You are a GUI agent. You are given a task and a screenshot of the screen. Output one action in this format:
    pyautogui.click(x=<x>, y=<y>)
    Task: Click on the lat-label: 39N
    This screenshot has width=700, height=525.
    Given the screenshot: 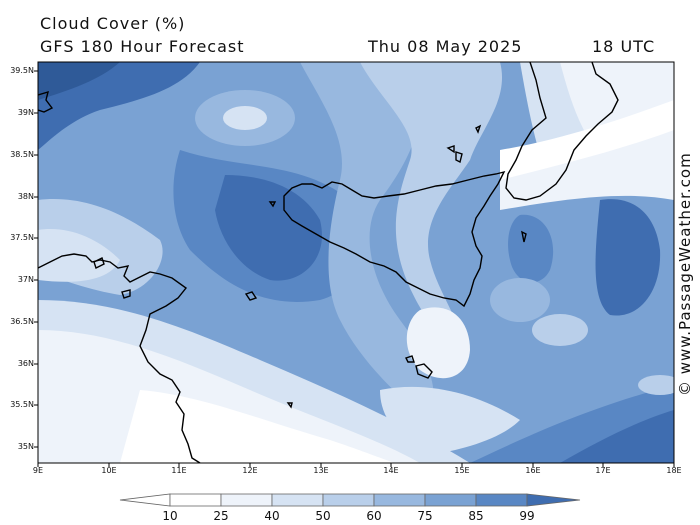 What is the action you would take?
    pyautogui.click(x=25, y=112)
    